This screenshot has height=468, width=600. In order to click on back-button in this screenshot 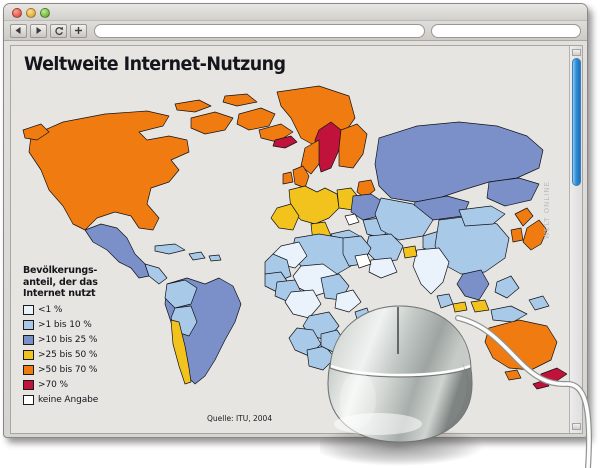, I will do `click(18, 30)`.